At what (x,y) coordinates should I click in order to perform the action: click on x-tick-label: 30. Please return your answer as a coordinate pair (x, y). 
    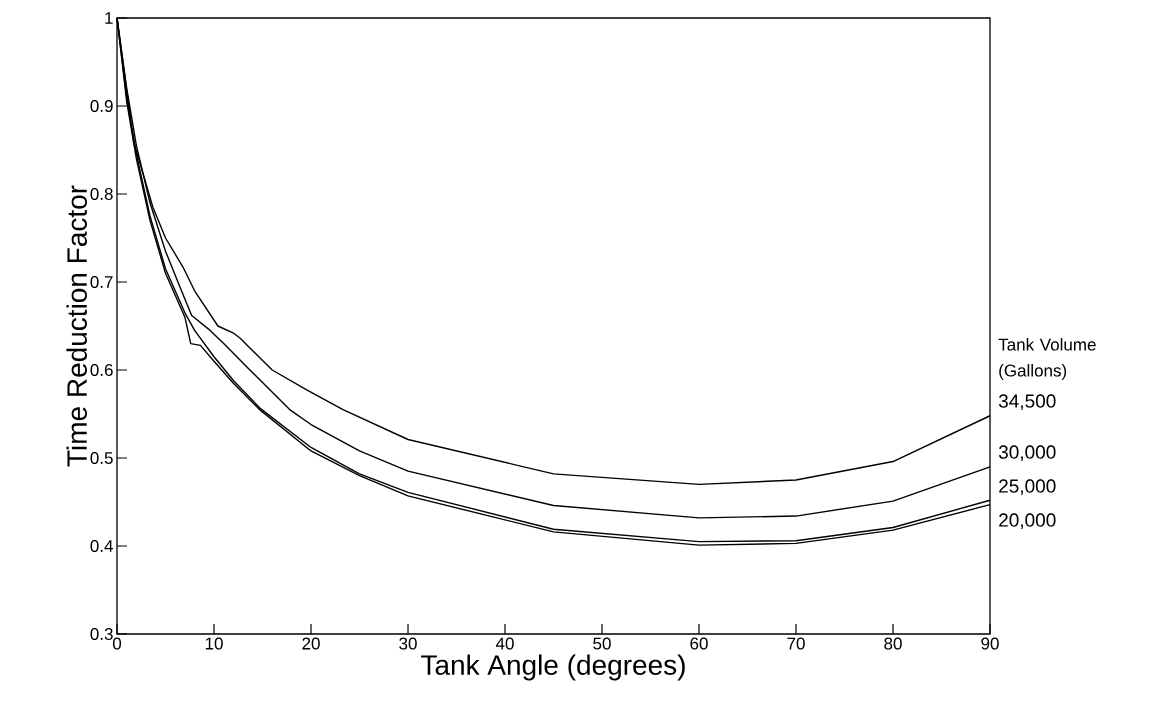
    Looking at the image, I should click on (408, 643).